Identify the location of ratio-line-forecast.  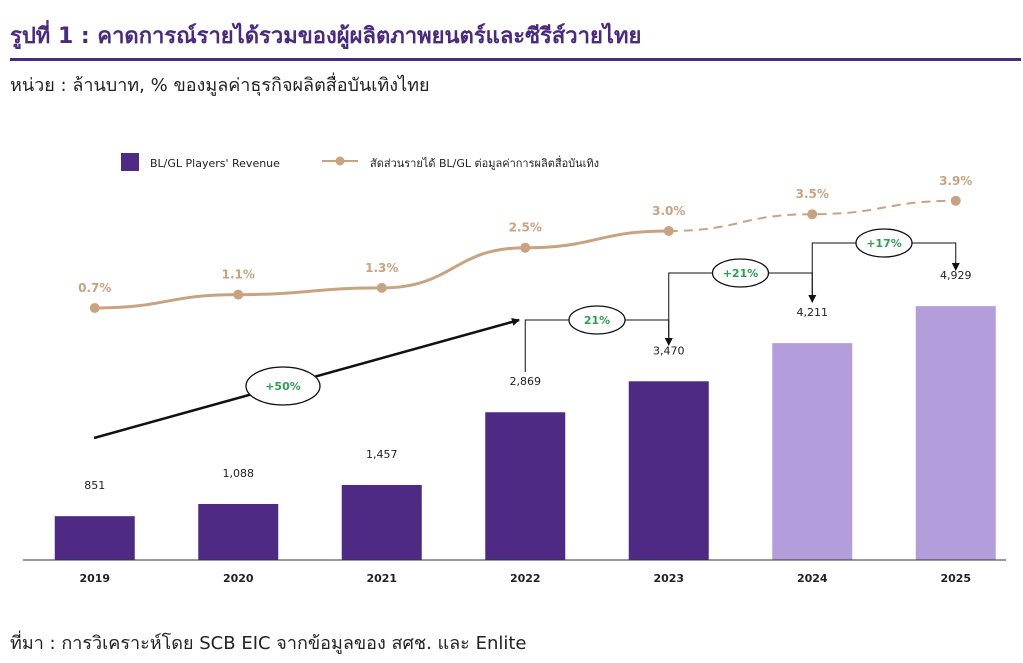
(812, 215).